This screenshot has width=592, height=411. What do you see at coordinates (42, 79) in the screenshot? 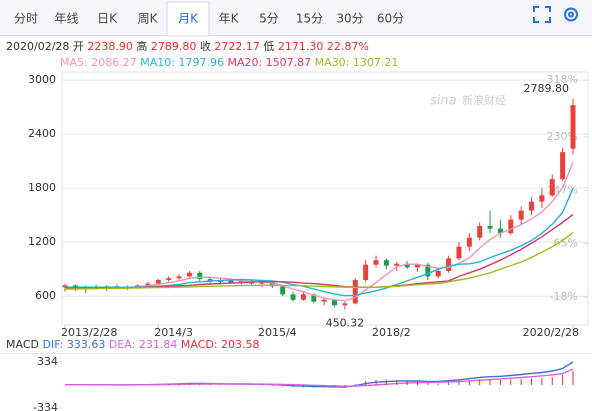
I see `y-tick-label: 3000` at bounding box center [42, 79].